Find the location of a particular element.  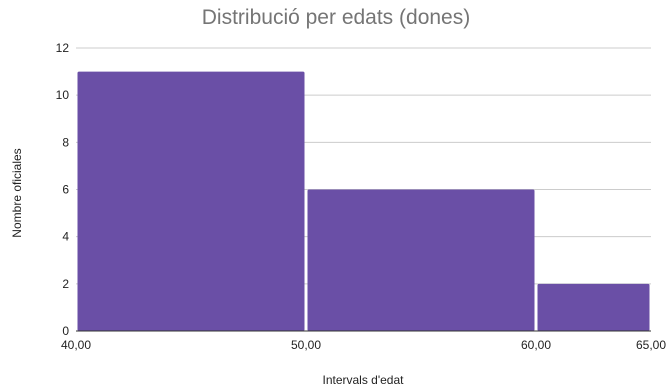

y-tick-label: 10 is located at coordinates (63, 95).